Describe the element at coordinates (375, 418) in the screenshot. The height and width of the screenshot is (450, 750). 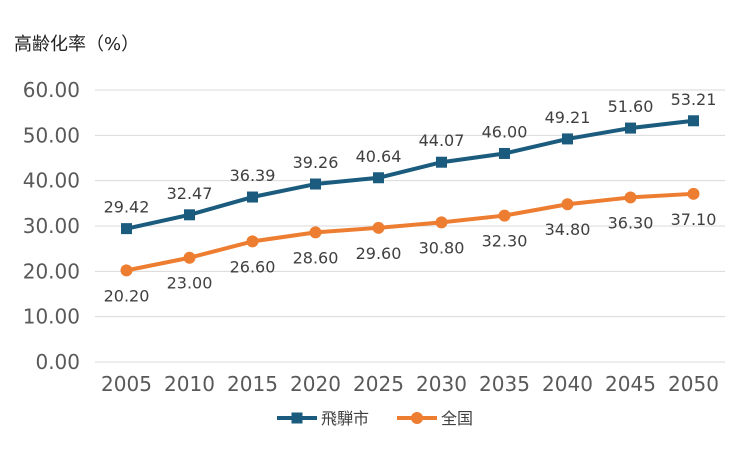
I see `legend: 飛騨市 全国` at that location.